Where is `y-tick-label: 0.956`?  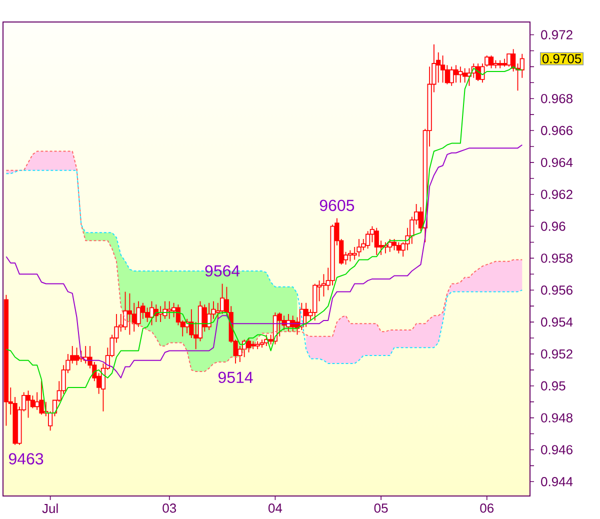
y-tick-label: 0.956 is located at coordinates (556, 290).